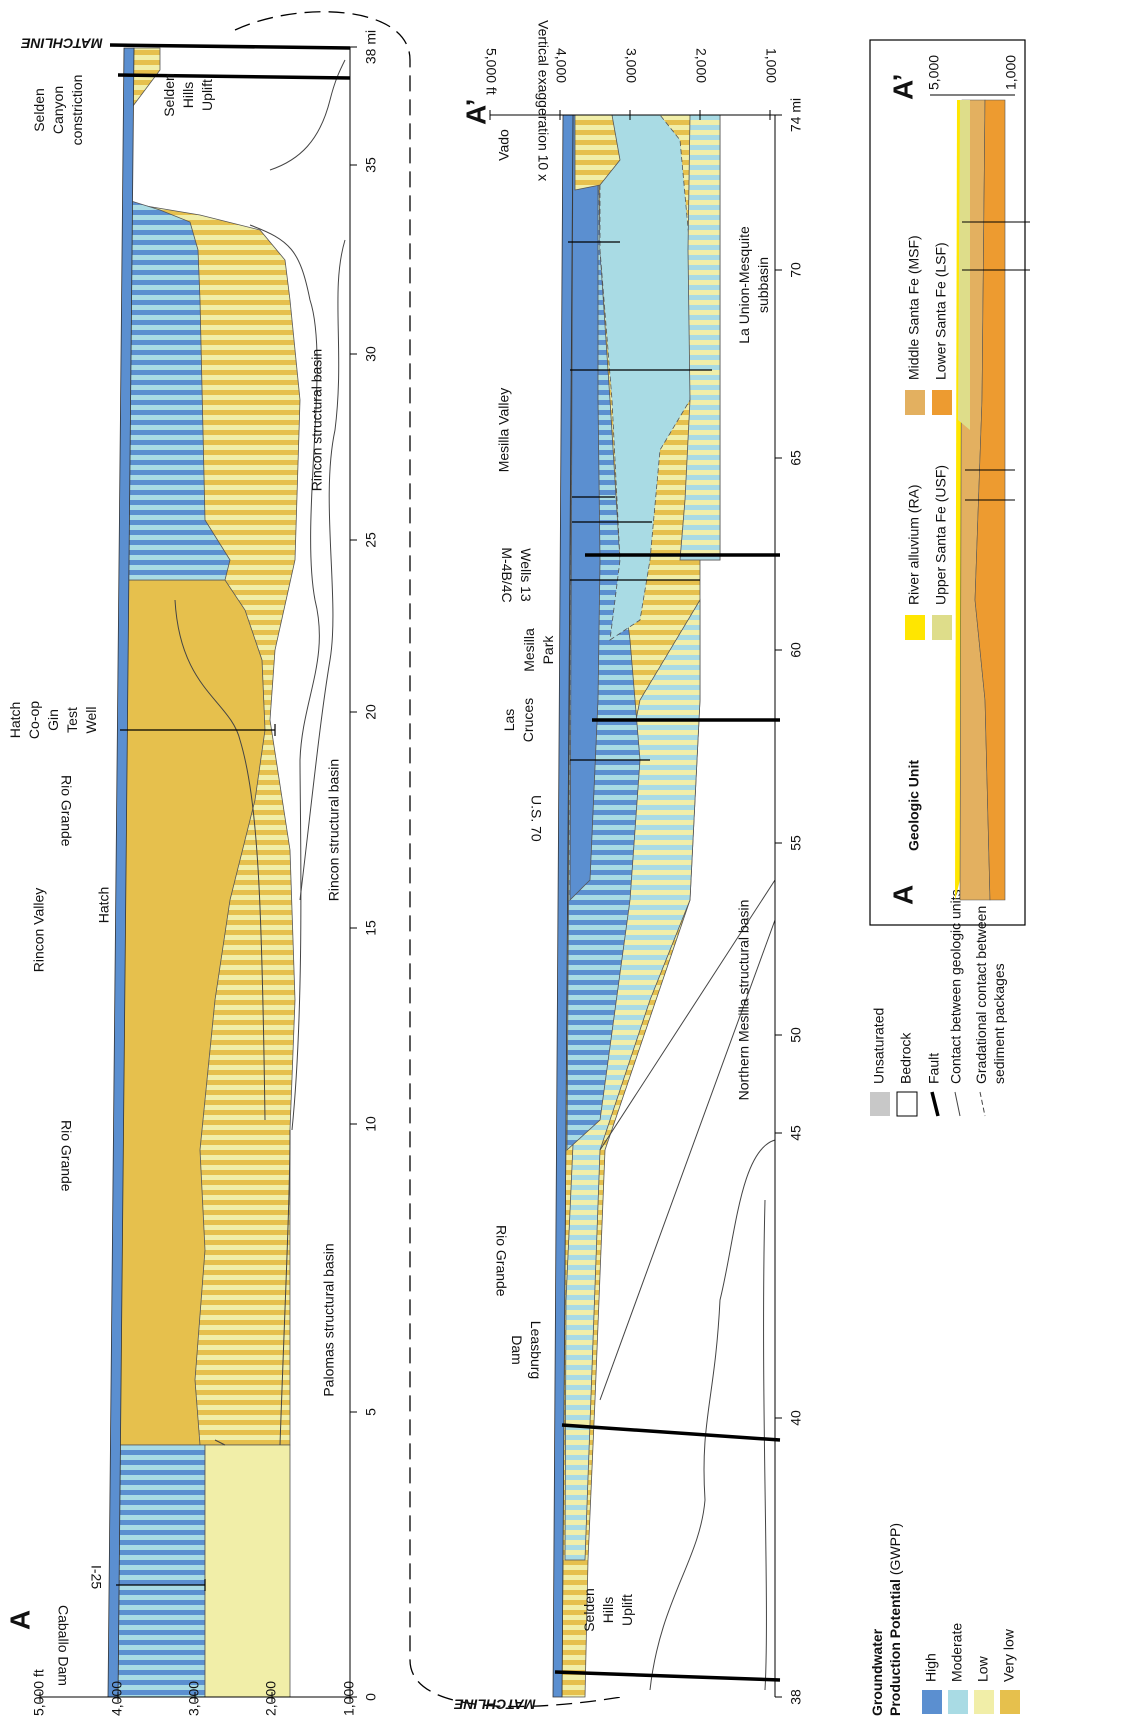 This screenshot has height=1726, width=1128. I want to click on mile-tick-label: 60, so click(796, 650).